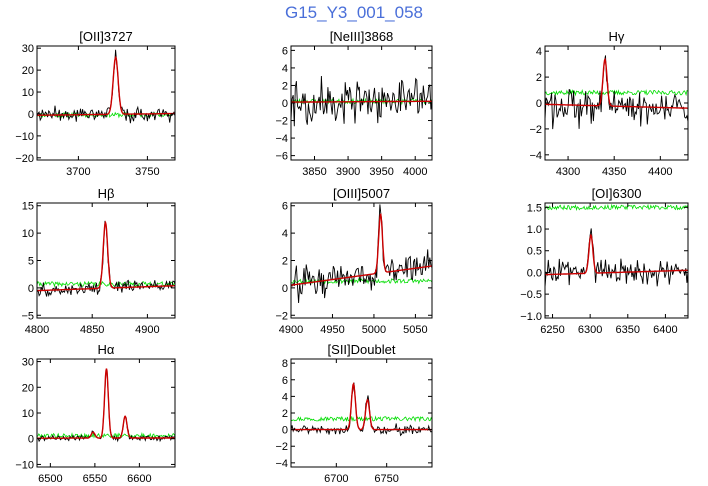  What do you see at coordinates (27, 316) in the screenshot?
I see `y-tick-label: −5` at bounding box center [27, 316].